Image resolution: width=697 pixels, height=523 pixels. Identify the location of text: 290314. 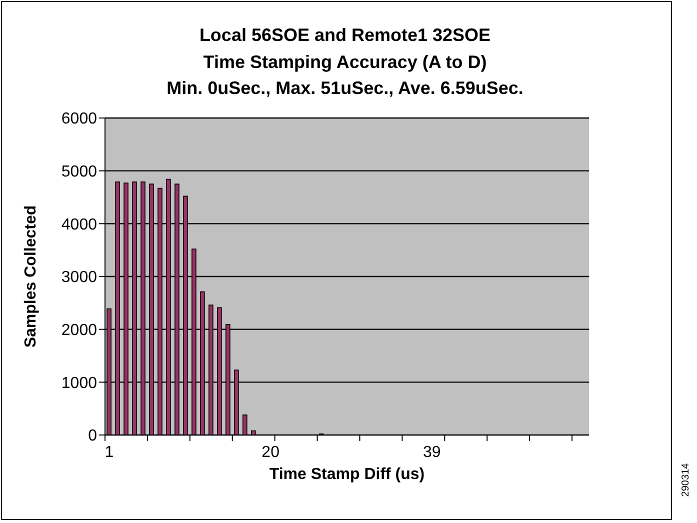
(686, 480).